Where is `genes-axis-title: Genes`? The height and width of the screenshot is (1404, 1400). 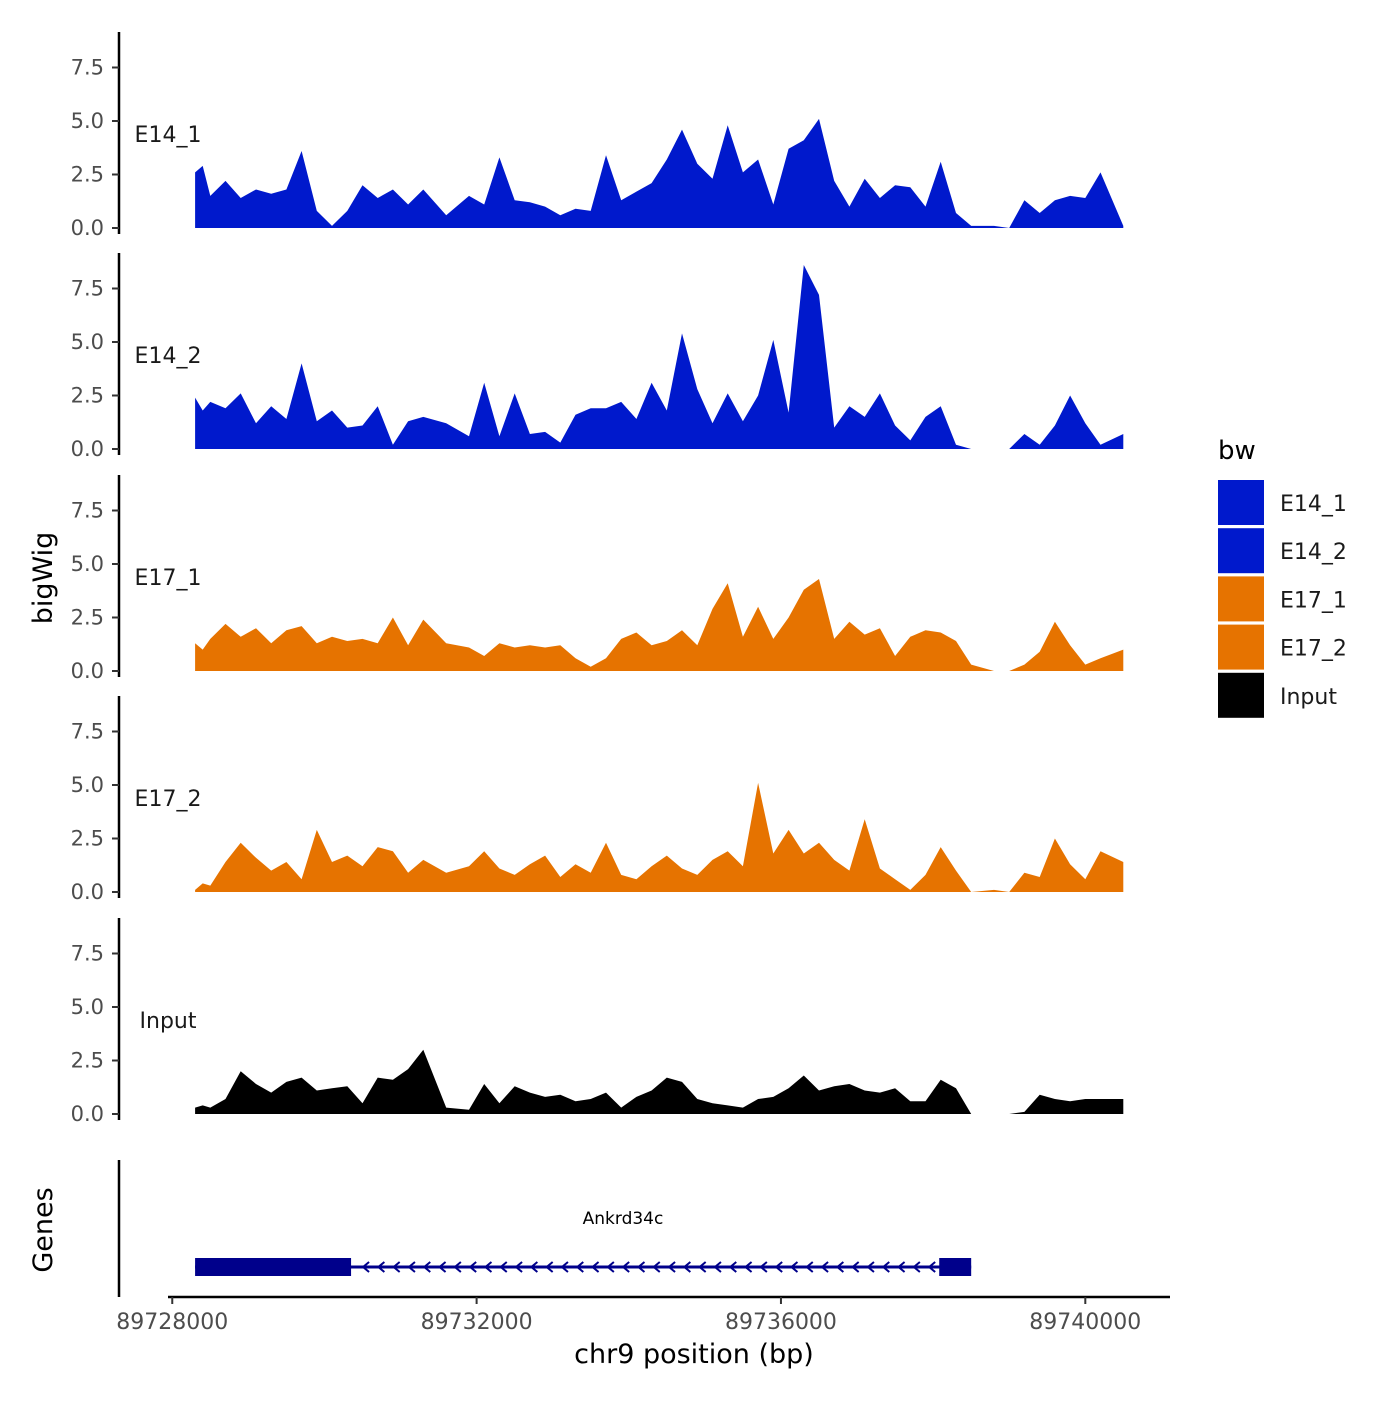 genes-axis-title: Genes is located at coordinates (43, 1229).